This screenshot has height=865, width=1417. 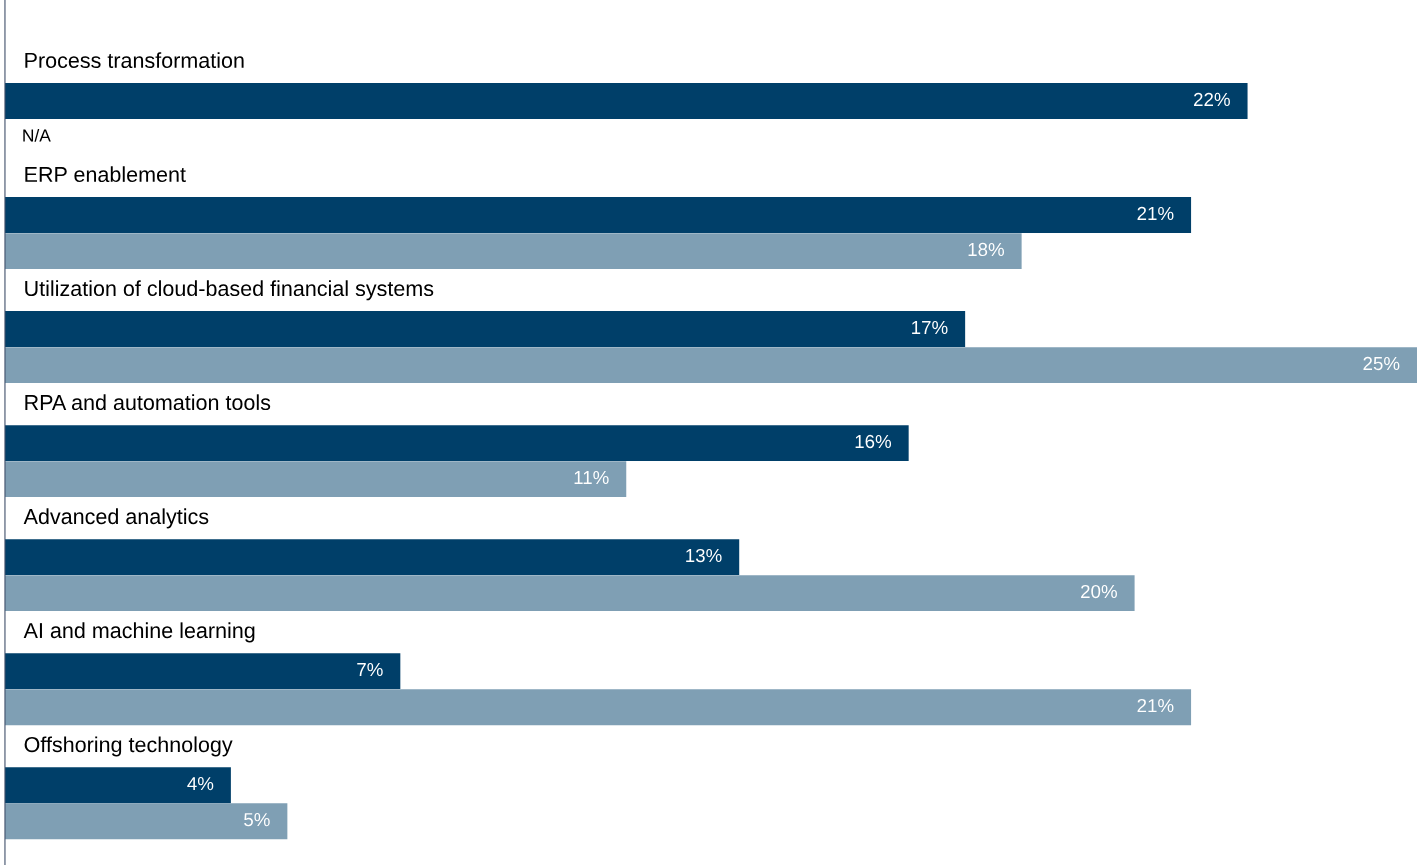 What do you see at coordinates (257, 820) in the screenshot?
I see `data-label: 5%` at bounding box center [257, 820].